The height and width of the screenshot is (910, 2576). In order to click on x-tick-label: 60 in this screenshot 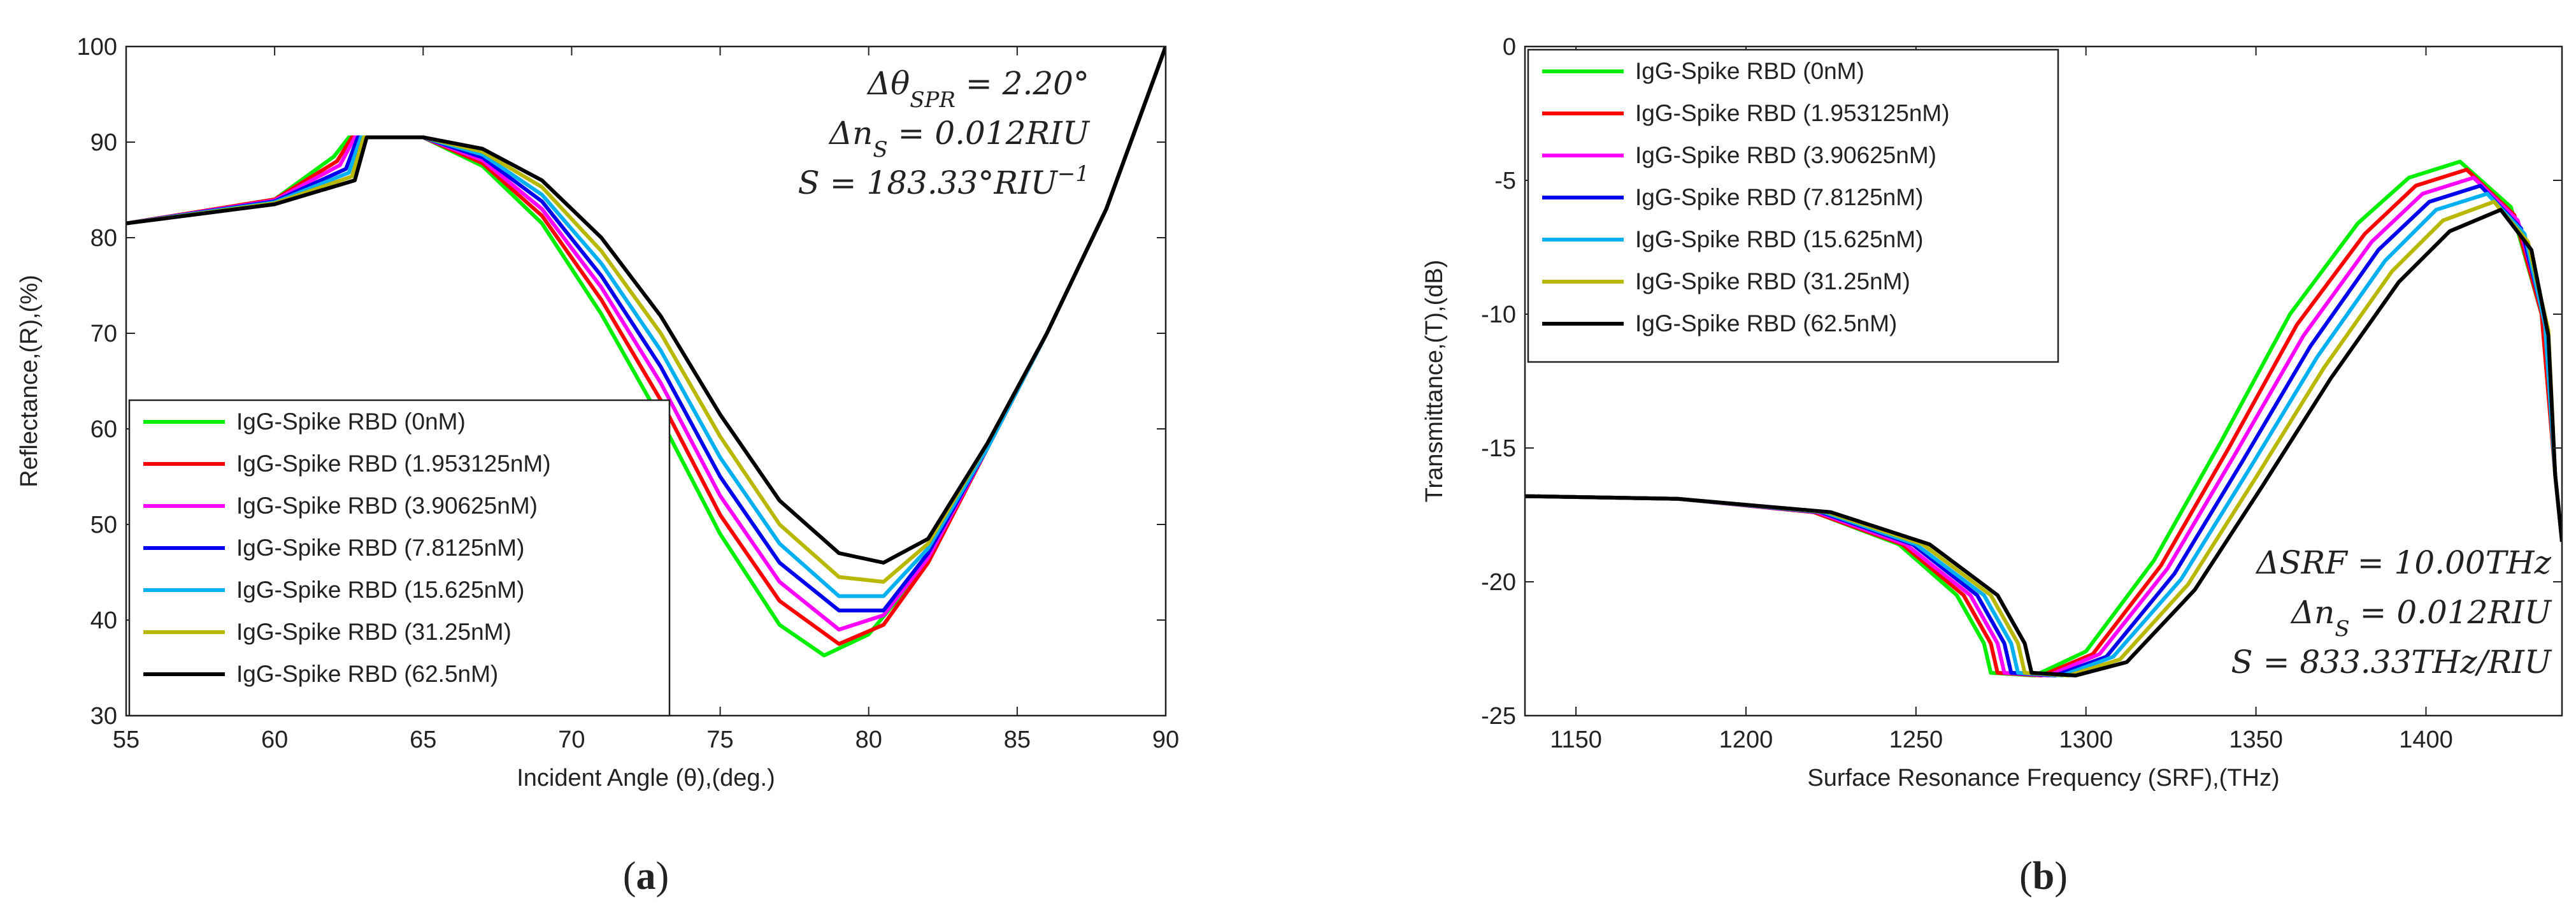, I will do `click(274, 739)`.